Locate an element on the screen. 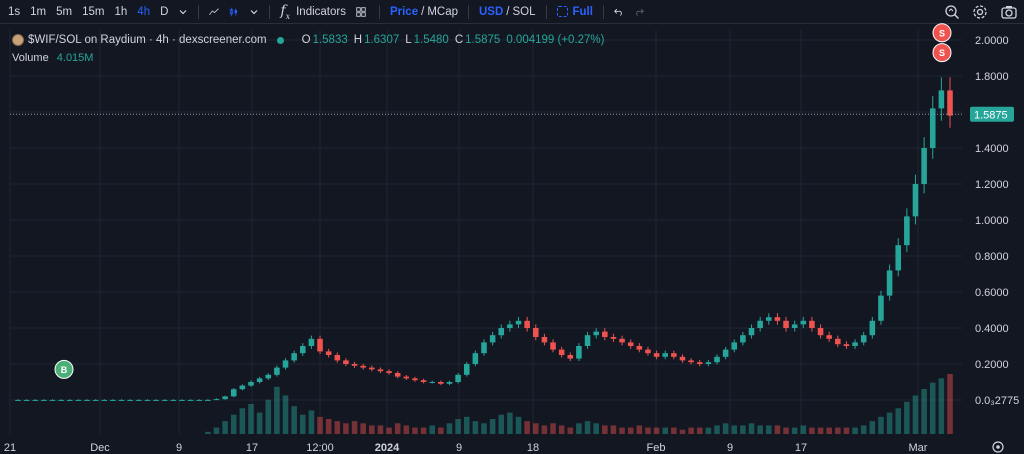  usd-option: USD is located at coordinates (491, 11).